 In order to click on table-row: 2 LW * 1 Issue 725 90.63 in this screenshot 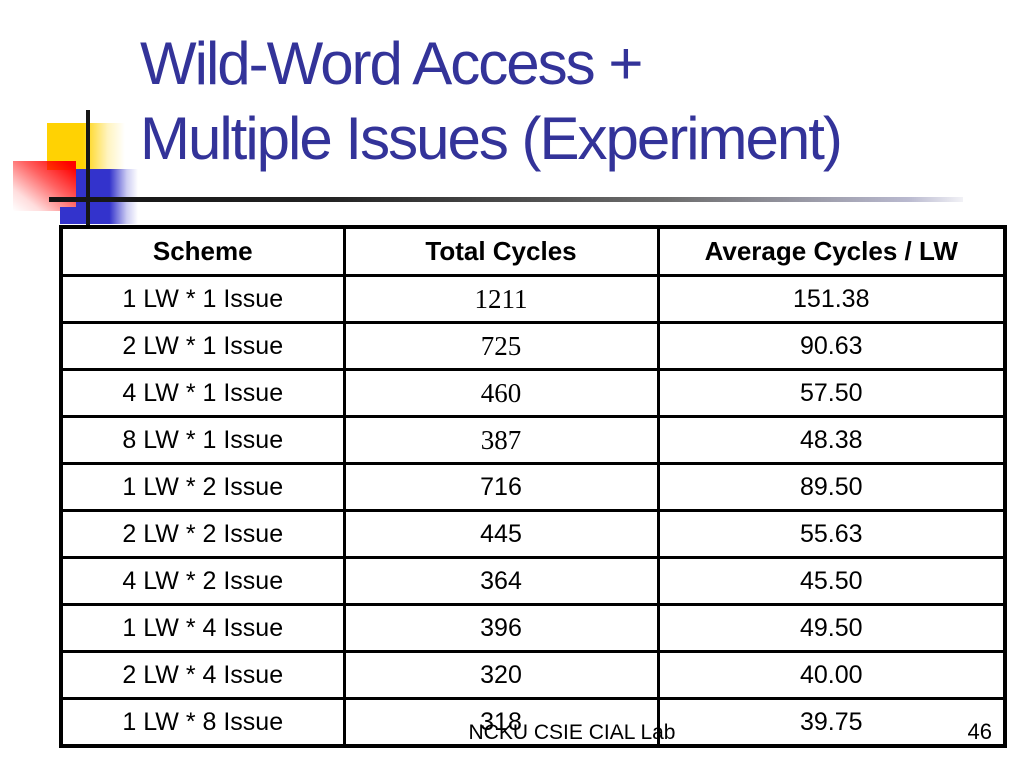, I will do `click(533, 346)`.